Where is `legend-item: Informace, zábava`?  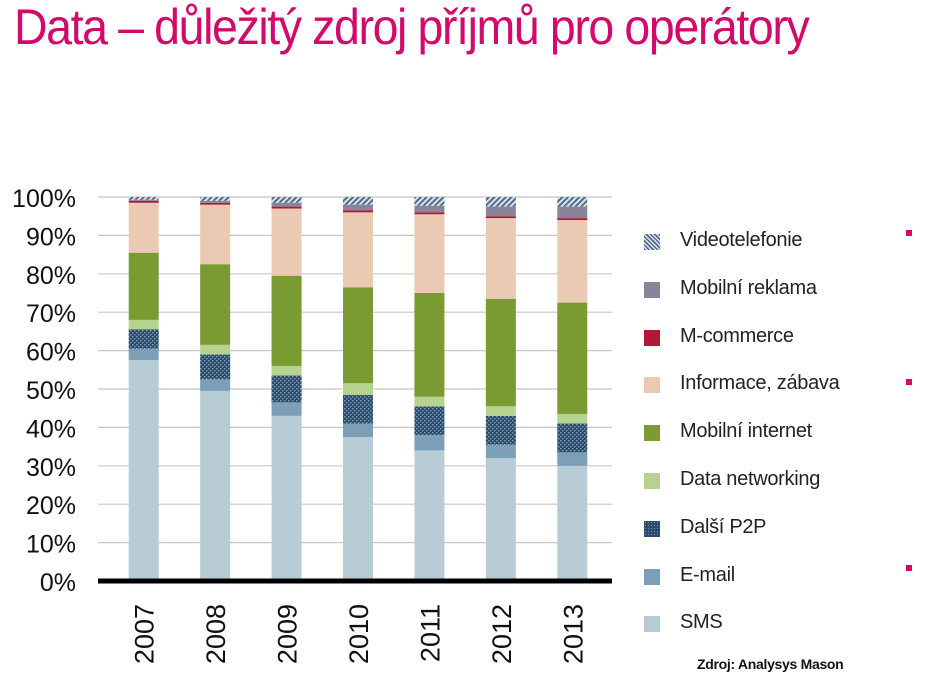 legend-item: Informace, zábava is located at coordinates (777, 384).